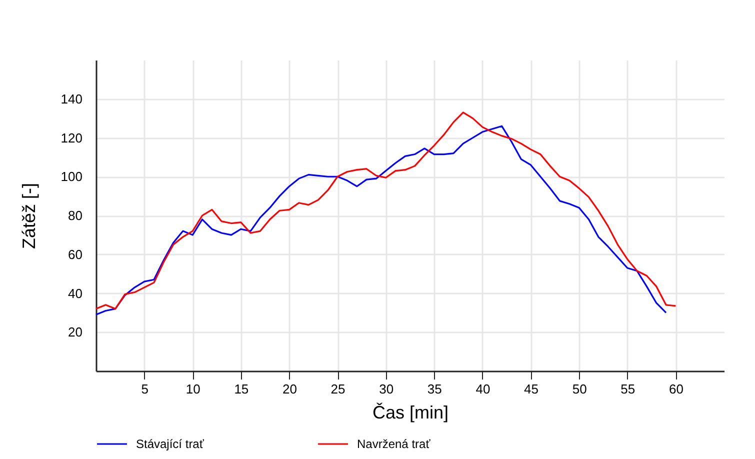 The height and width of the screenshot is (459, 755). What do you see at coordinates (193, 389) in the screenshot?
I see `x-tick-label: 10` at bounding box center [193, 389].